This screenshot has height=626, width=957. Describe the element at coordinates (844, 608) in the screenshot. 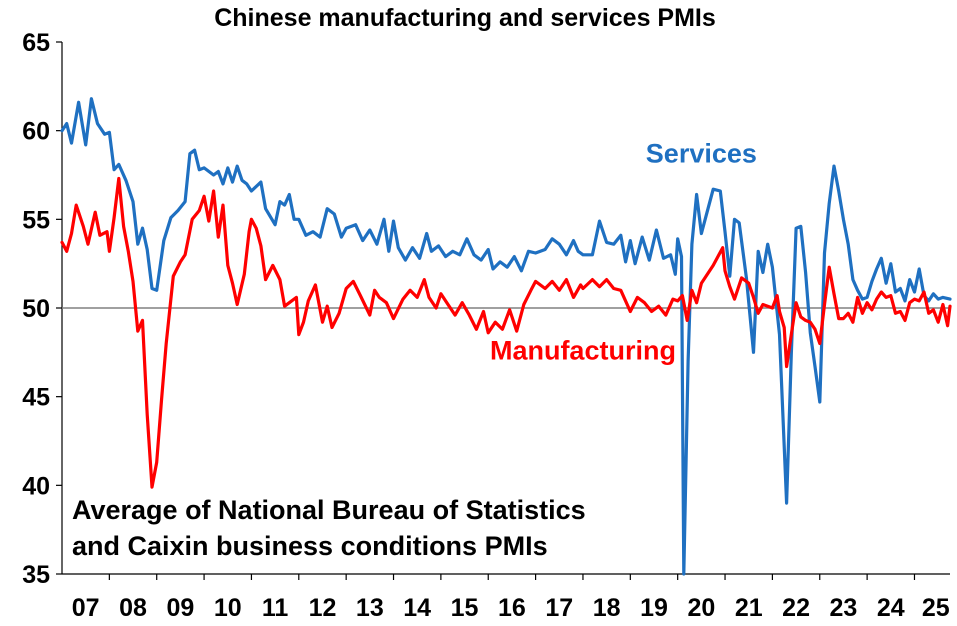

I see `x-tick-label: 23` at that location.